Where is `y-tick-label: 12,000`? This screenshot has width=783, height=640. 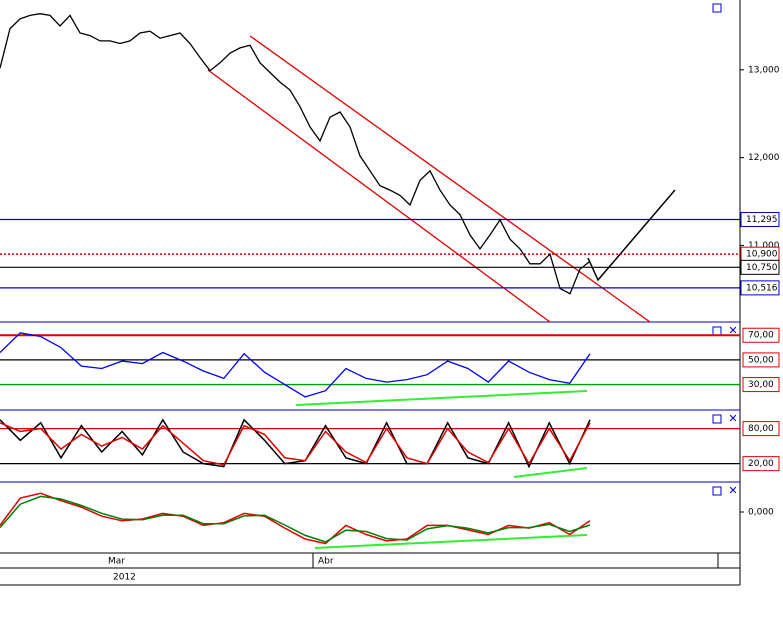
y-tick-label: 12,000 is located at coordinates (764, 158).